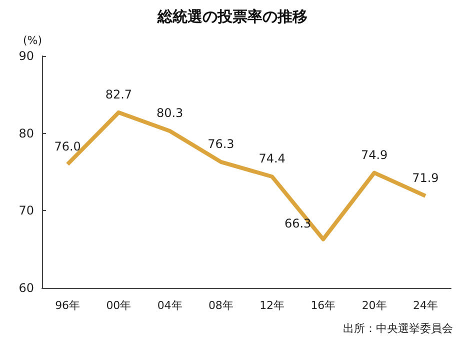 The width and height of the screenshot is (465, 340). I want to click on data-label: 71.9, so click(425, 177).